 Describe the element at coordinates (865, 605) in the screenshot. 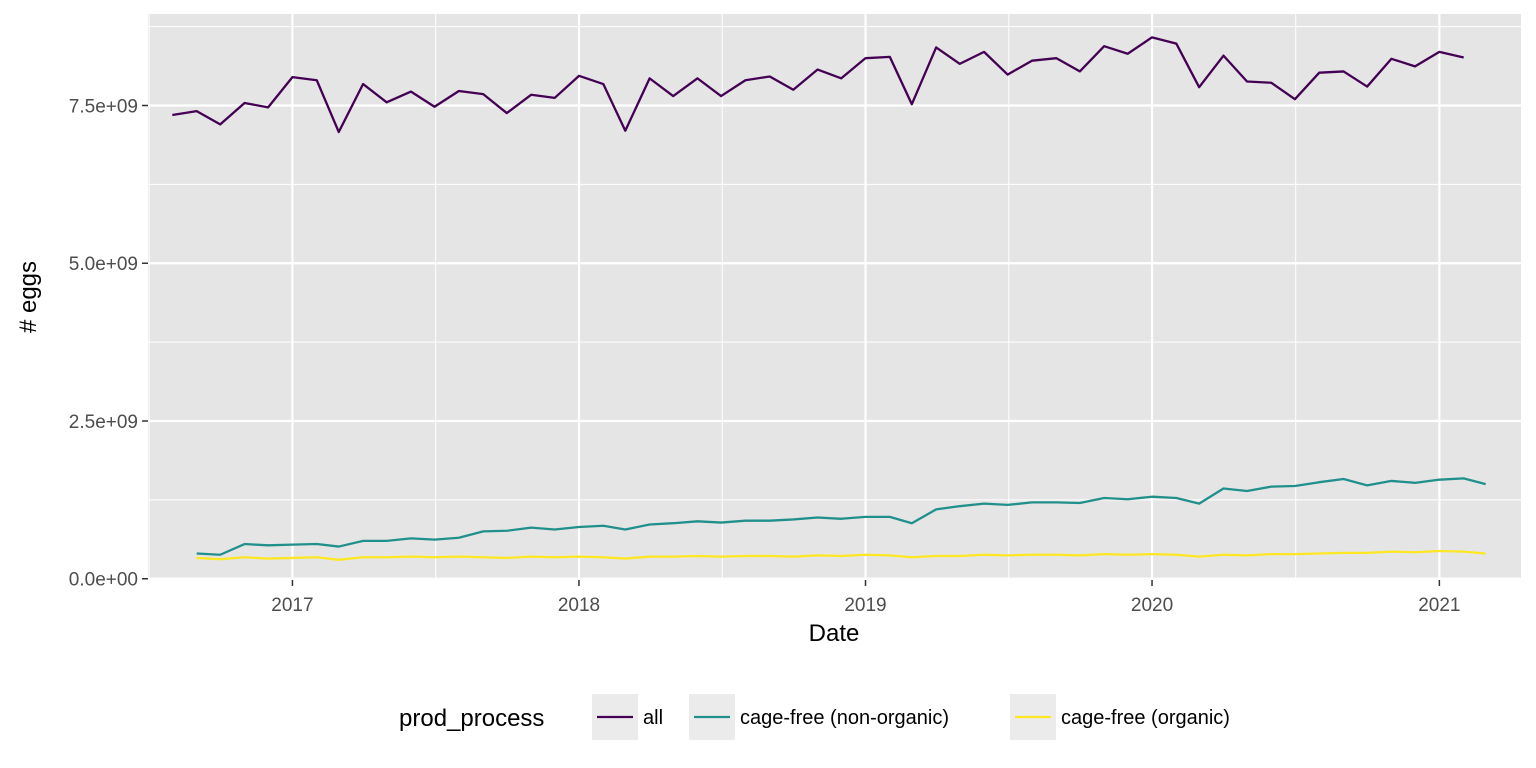

I see `x-tick-label: 2019` at that location.